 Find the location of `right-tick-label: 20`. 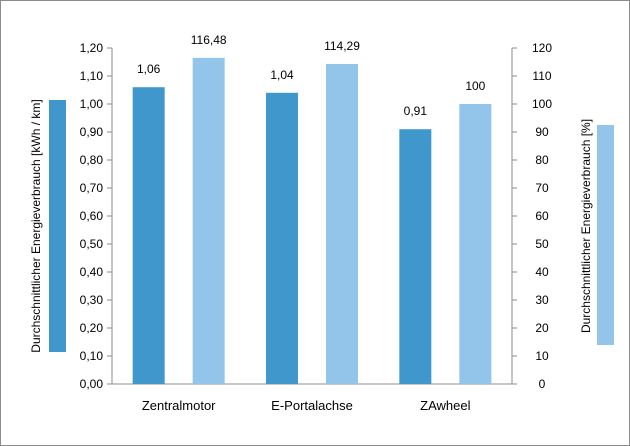

right-tick-label: 20 is located at coordinates (542, 328).